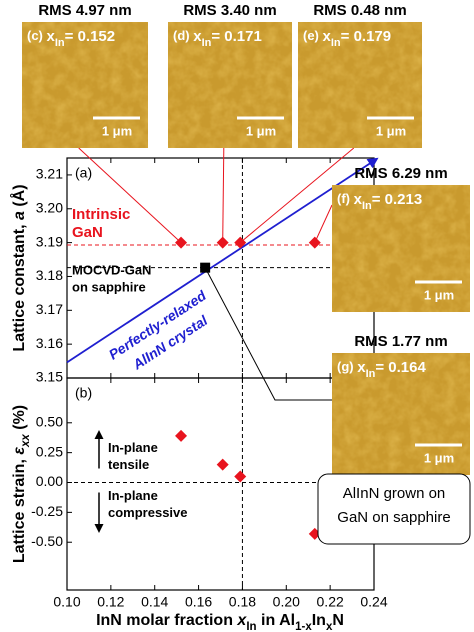 Image resolution: width=474 pixels, height=632 pixels. What do you see at coordinates (66, 602) in the screenshot?
I see `x-tick-label: 0.10` at bounding box center [66, 602].